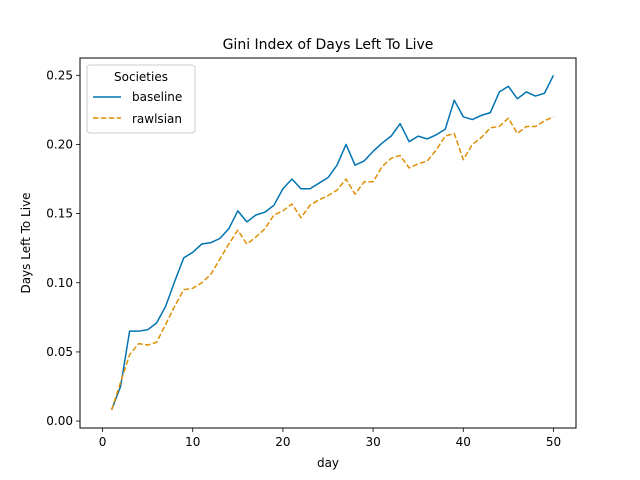 The height and width of the screenshot is (480, 640). What do you see at coordinates (59, 352) in the screenshot?
I see `y-tick-label: 0.05` at bounding box center [59, 352].